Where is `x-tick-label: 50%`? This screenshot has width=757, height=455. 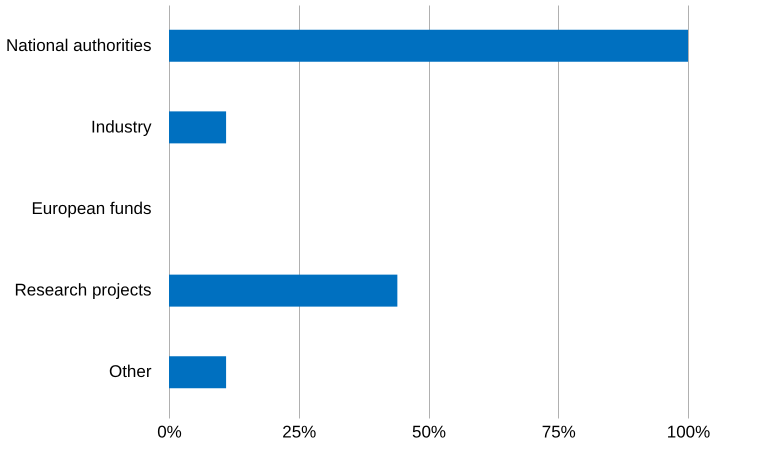
x-tick-label: 50% is located at coordinates (429, 432).